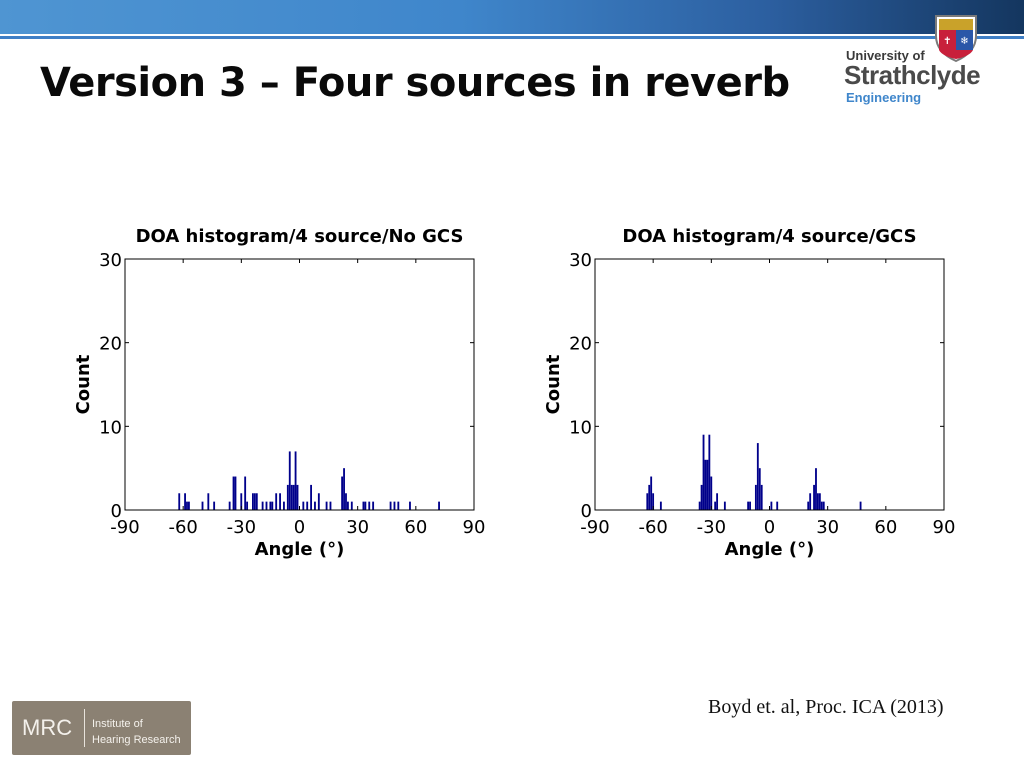 This screenshot has height=768, width=1024. What do you see at coordinates (110, 344) in the screenshot?
I see `y-tick-label: 20` at bounding box center [110, 344].